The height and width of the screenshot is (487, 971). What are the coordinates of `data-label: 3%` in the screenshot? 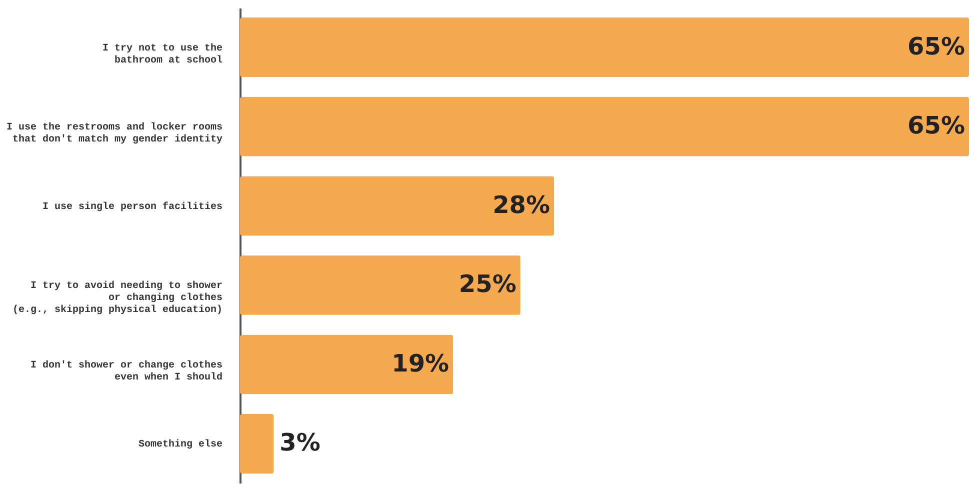 It's located at (300, 442).